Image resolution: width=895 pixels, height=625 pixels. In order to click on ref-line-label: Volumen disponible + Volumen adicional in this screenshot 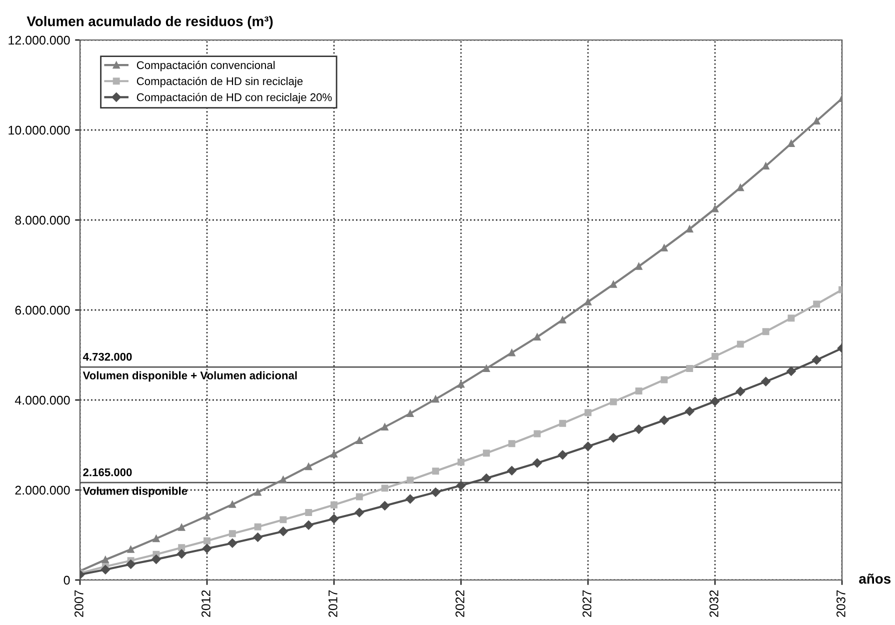, I will do `click(189, 376)`.